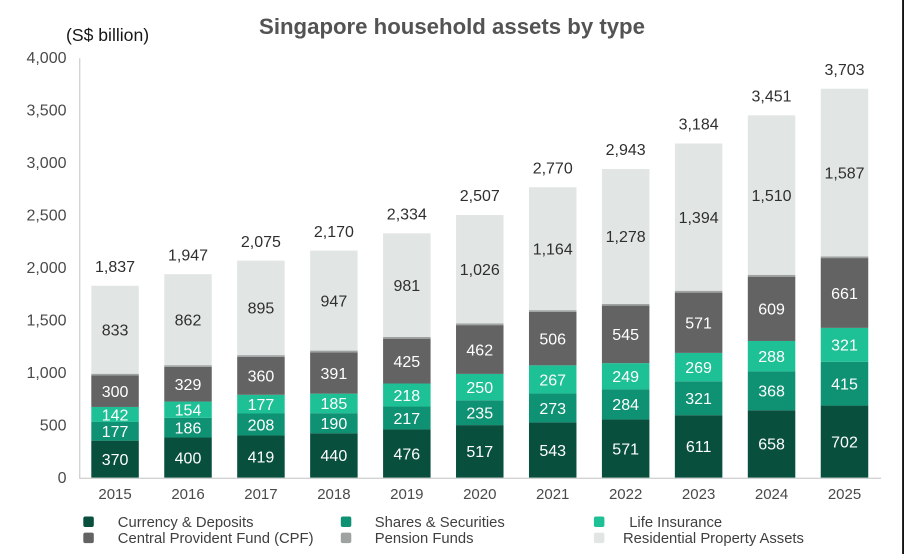 The image size is (904, 554). Describe the element at coordinates (553, 249) in the screenshot. I see `svg-text: 1,164` at that location.